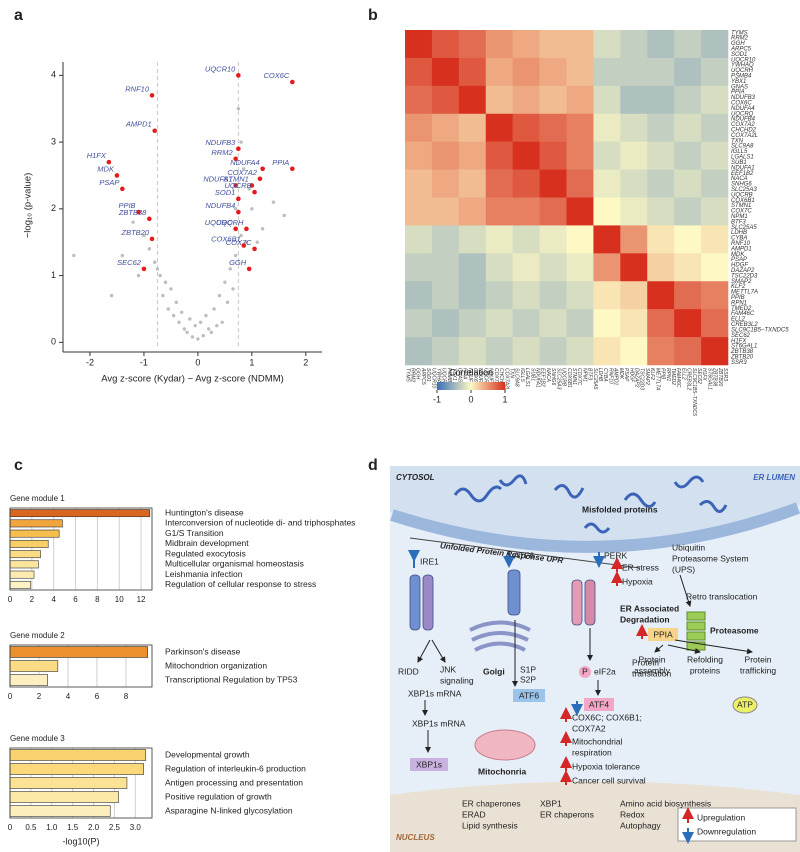 This screenshot has height=852, width=800. Describe the element at coordinates (529, 695) in the screenshot. I see `atf6-box` at that location.